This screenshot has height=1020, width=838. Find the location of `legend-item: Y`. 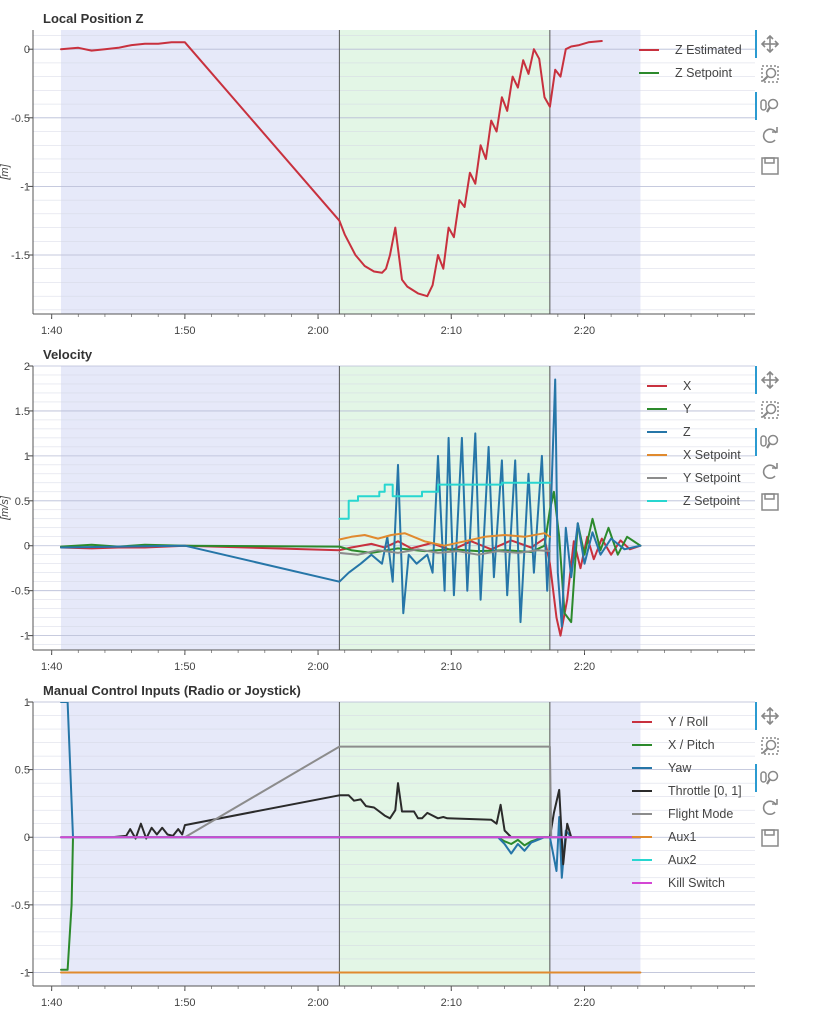

legend-item: Y is located at coordinates (669, 409).